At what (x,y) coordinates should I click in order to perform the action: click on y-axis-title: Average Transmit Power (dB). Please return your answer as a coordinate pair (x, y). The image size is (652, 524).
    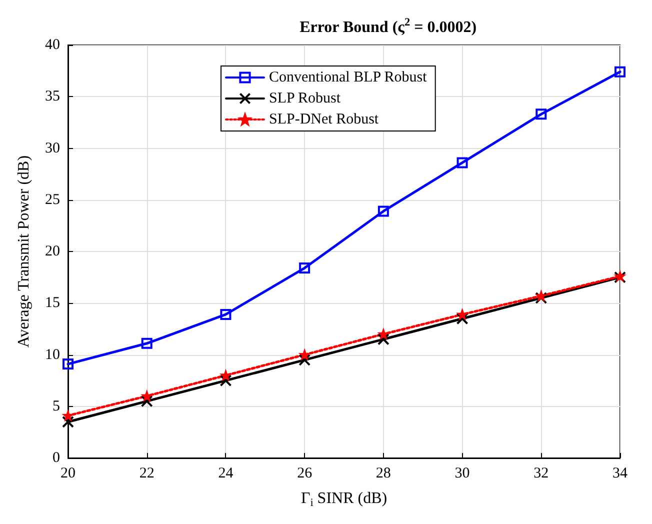
    Looking at the image, I should click on (24, 251).